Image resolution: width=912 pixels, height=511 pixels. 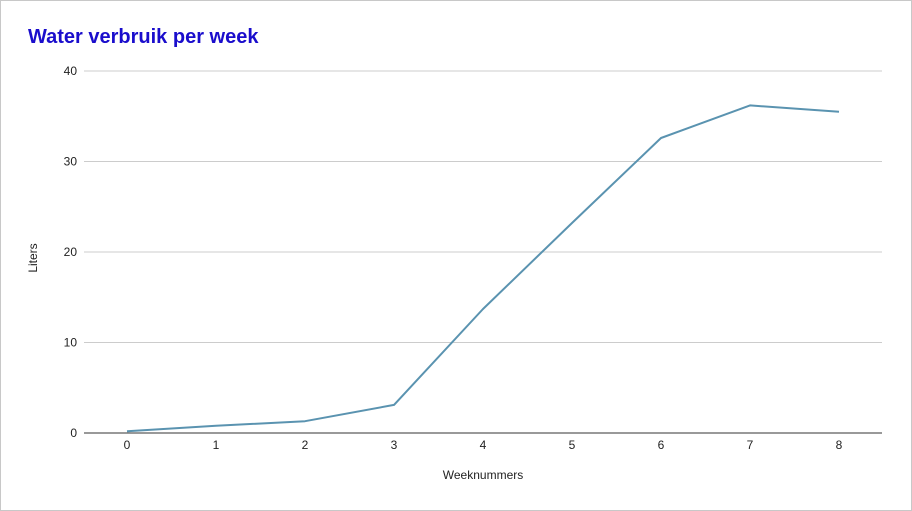 What do you see at coordinates (572, 445) in the screenshot?
I see `x-tick-label: 5` at bounding box center [572, 445].